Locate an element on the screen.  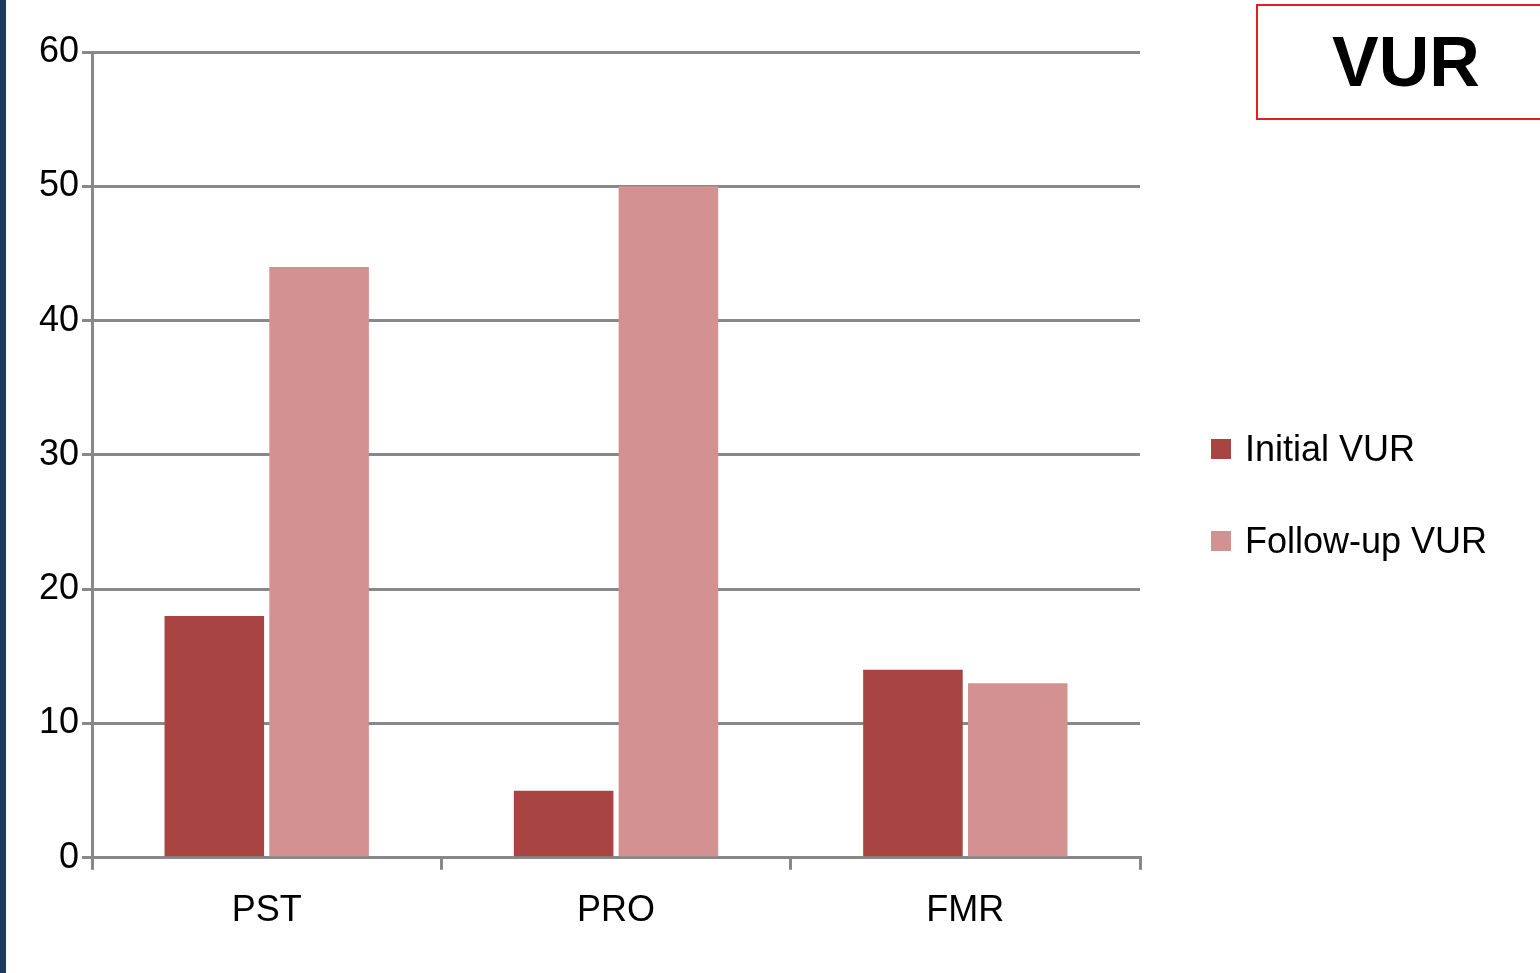
y-tick-label: 0 is located at coordinates (69, 855).